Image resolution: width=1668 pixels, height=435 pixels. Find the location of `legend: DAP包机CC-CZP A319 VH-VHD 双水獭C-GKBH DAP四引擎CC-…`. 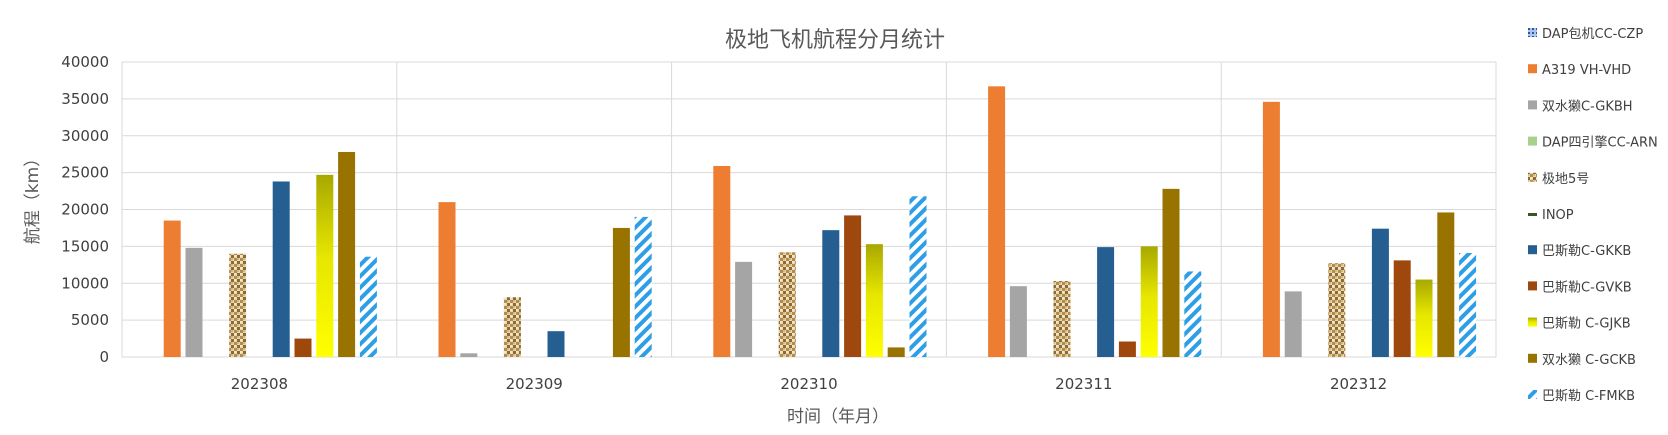

legend: DAP包机CC-CZP A319 VH-VHD 双水獭C-GKBH DAP四引擎CC-… is located at coordinates (1593, 215).